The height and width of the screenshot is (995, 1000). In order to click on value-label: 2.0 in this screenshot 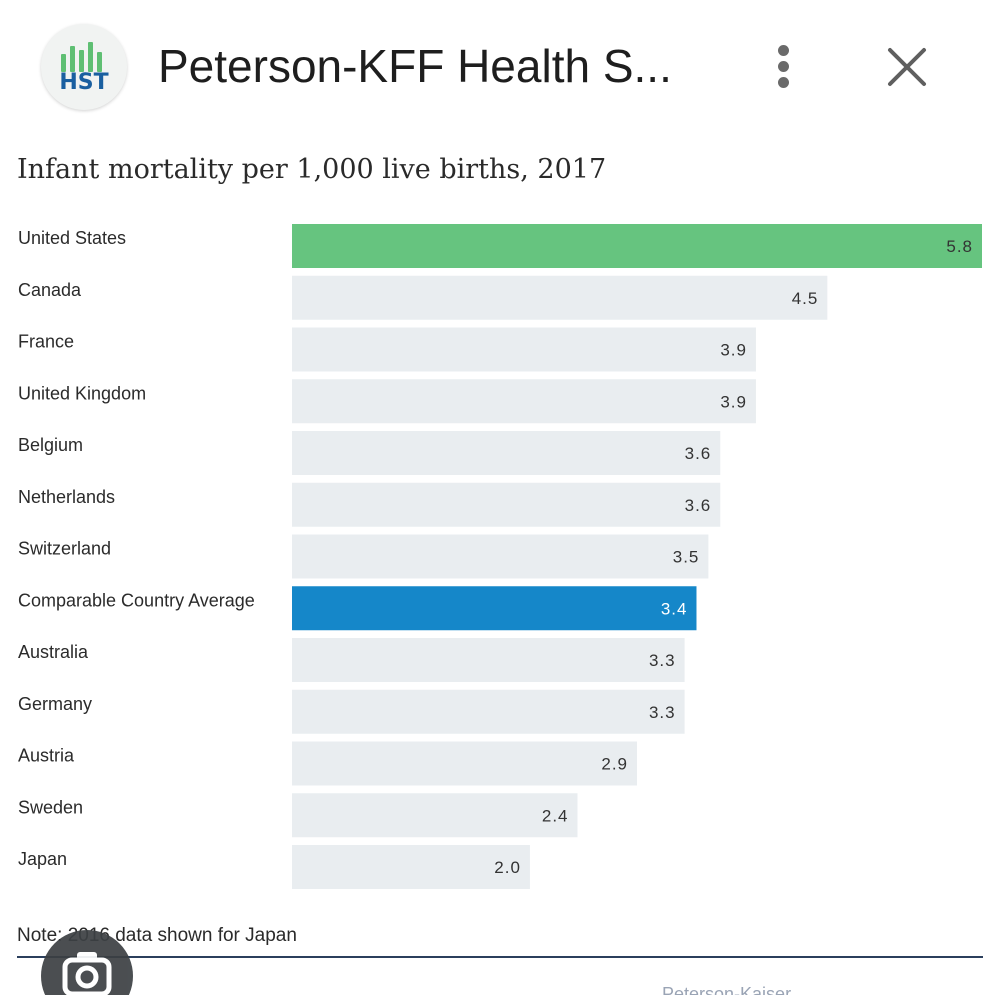, I will do `click(507, 867)`.